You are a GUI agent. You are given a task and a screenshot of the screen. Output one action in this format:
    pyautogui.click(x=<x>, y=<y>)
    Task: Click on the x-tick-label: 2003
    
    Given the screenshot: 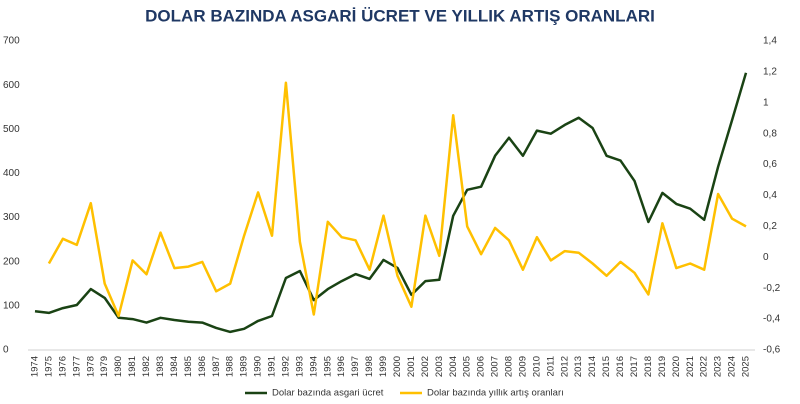 What is the action you would take?
    pyautogui.click(x=439, y=366)
    